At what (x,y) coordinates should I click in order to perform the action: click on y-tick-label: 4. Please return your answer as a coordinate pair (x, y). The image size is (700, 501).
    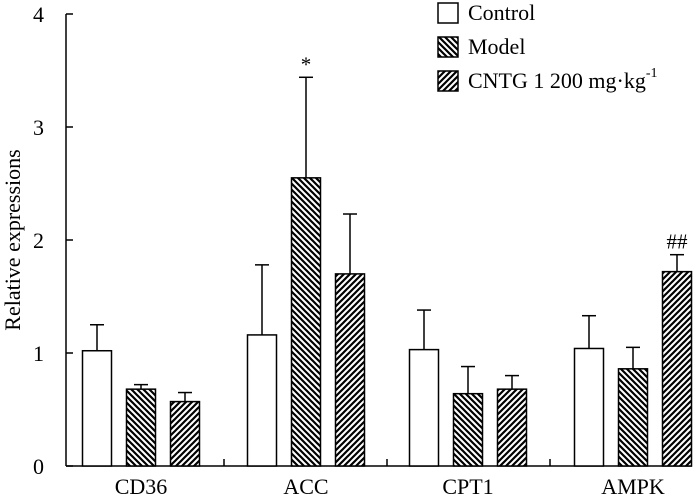
    Looking at the image, I should click on (38, 14).